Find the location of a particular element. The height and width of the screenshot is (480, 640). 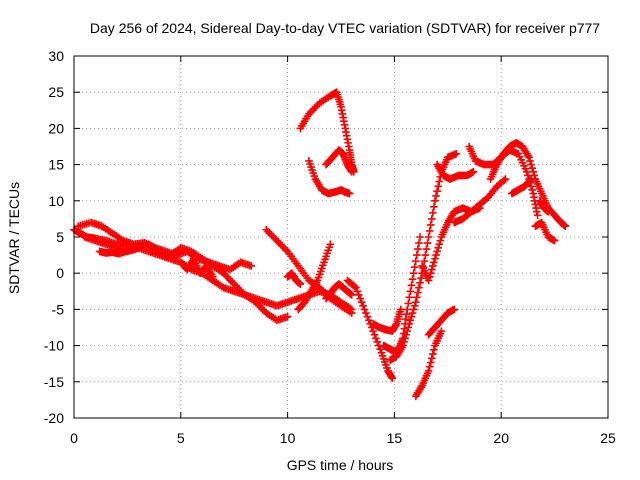

x-tick-label: 25 is located at coordinates (608, 438).